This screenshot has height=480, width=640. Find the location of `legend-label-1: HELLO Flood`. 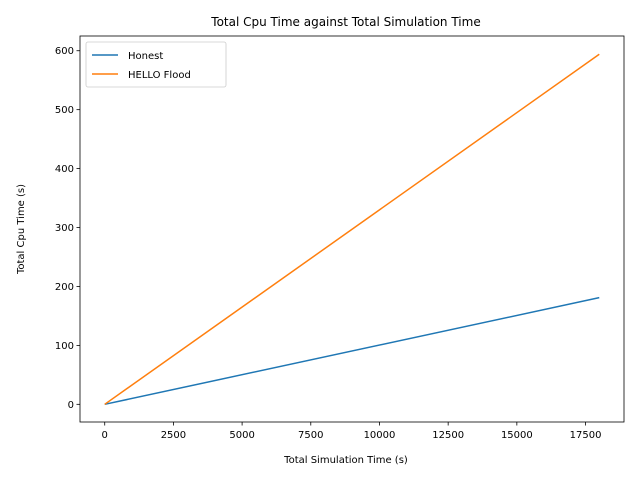

legend-label-1: HELLO Flood is located at coordinates (159, 75).